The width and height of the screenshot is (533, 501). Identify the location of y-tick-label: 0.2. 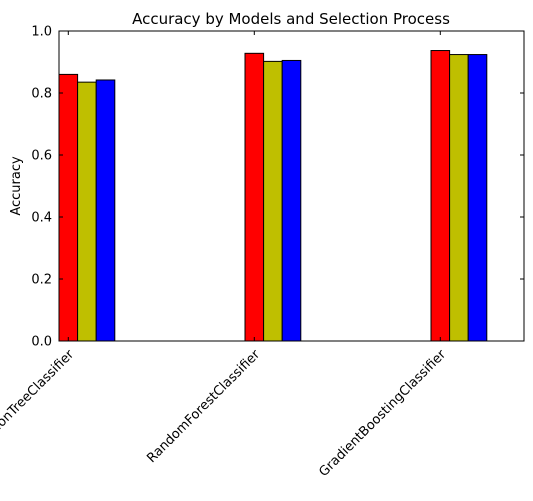
(41, 280).